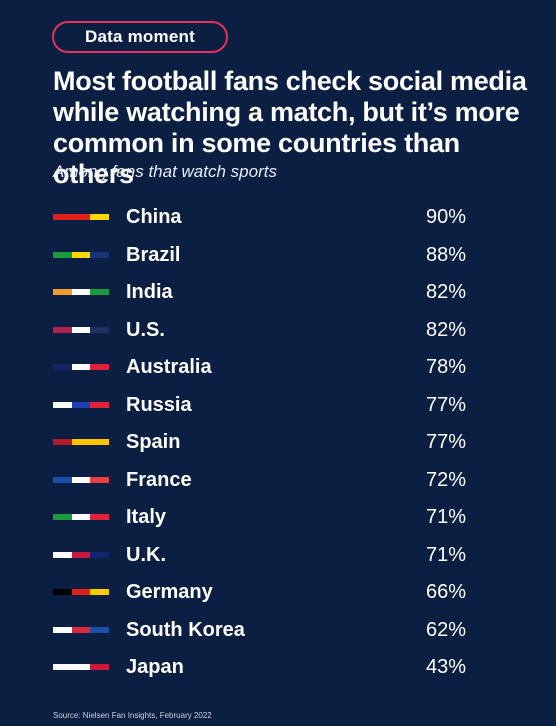  I want to click on country-row: India 82%, so click(278, 292).